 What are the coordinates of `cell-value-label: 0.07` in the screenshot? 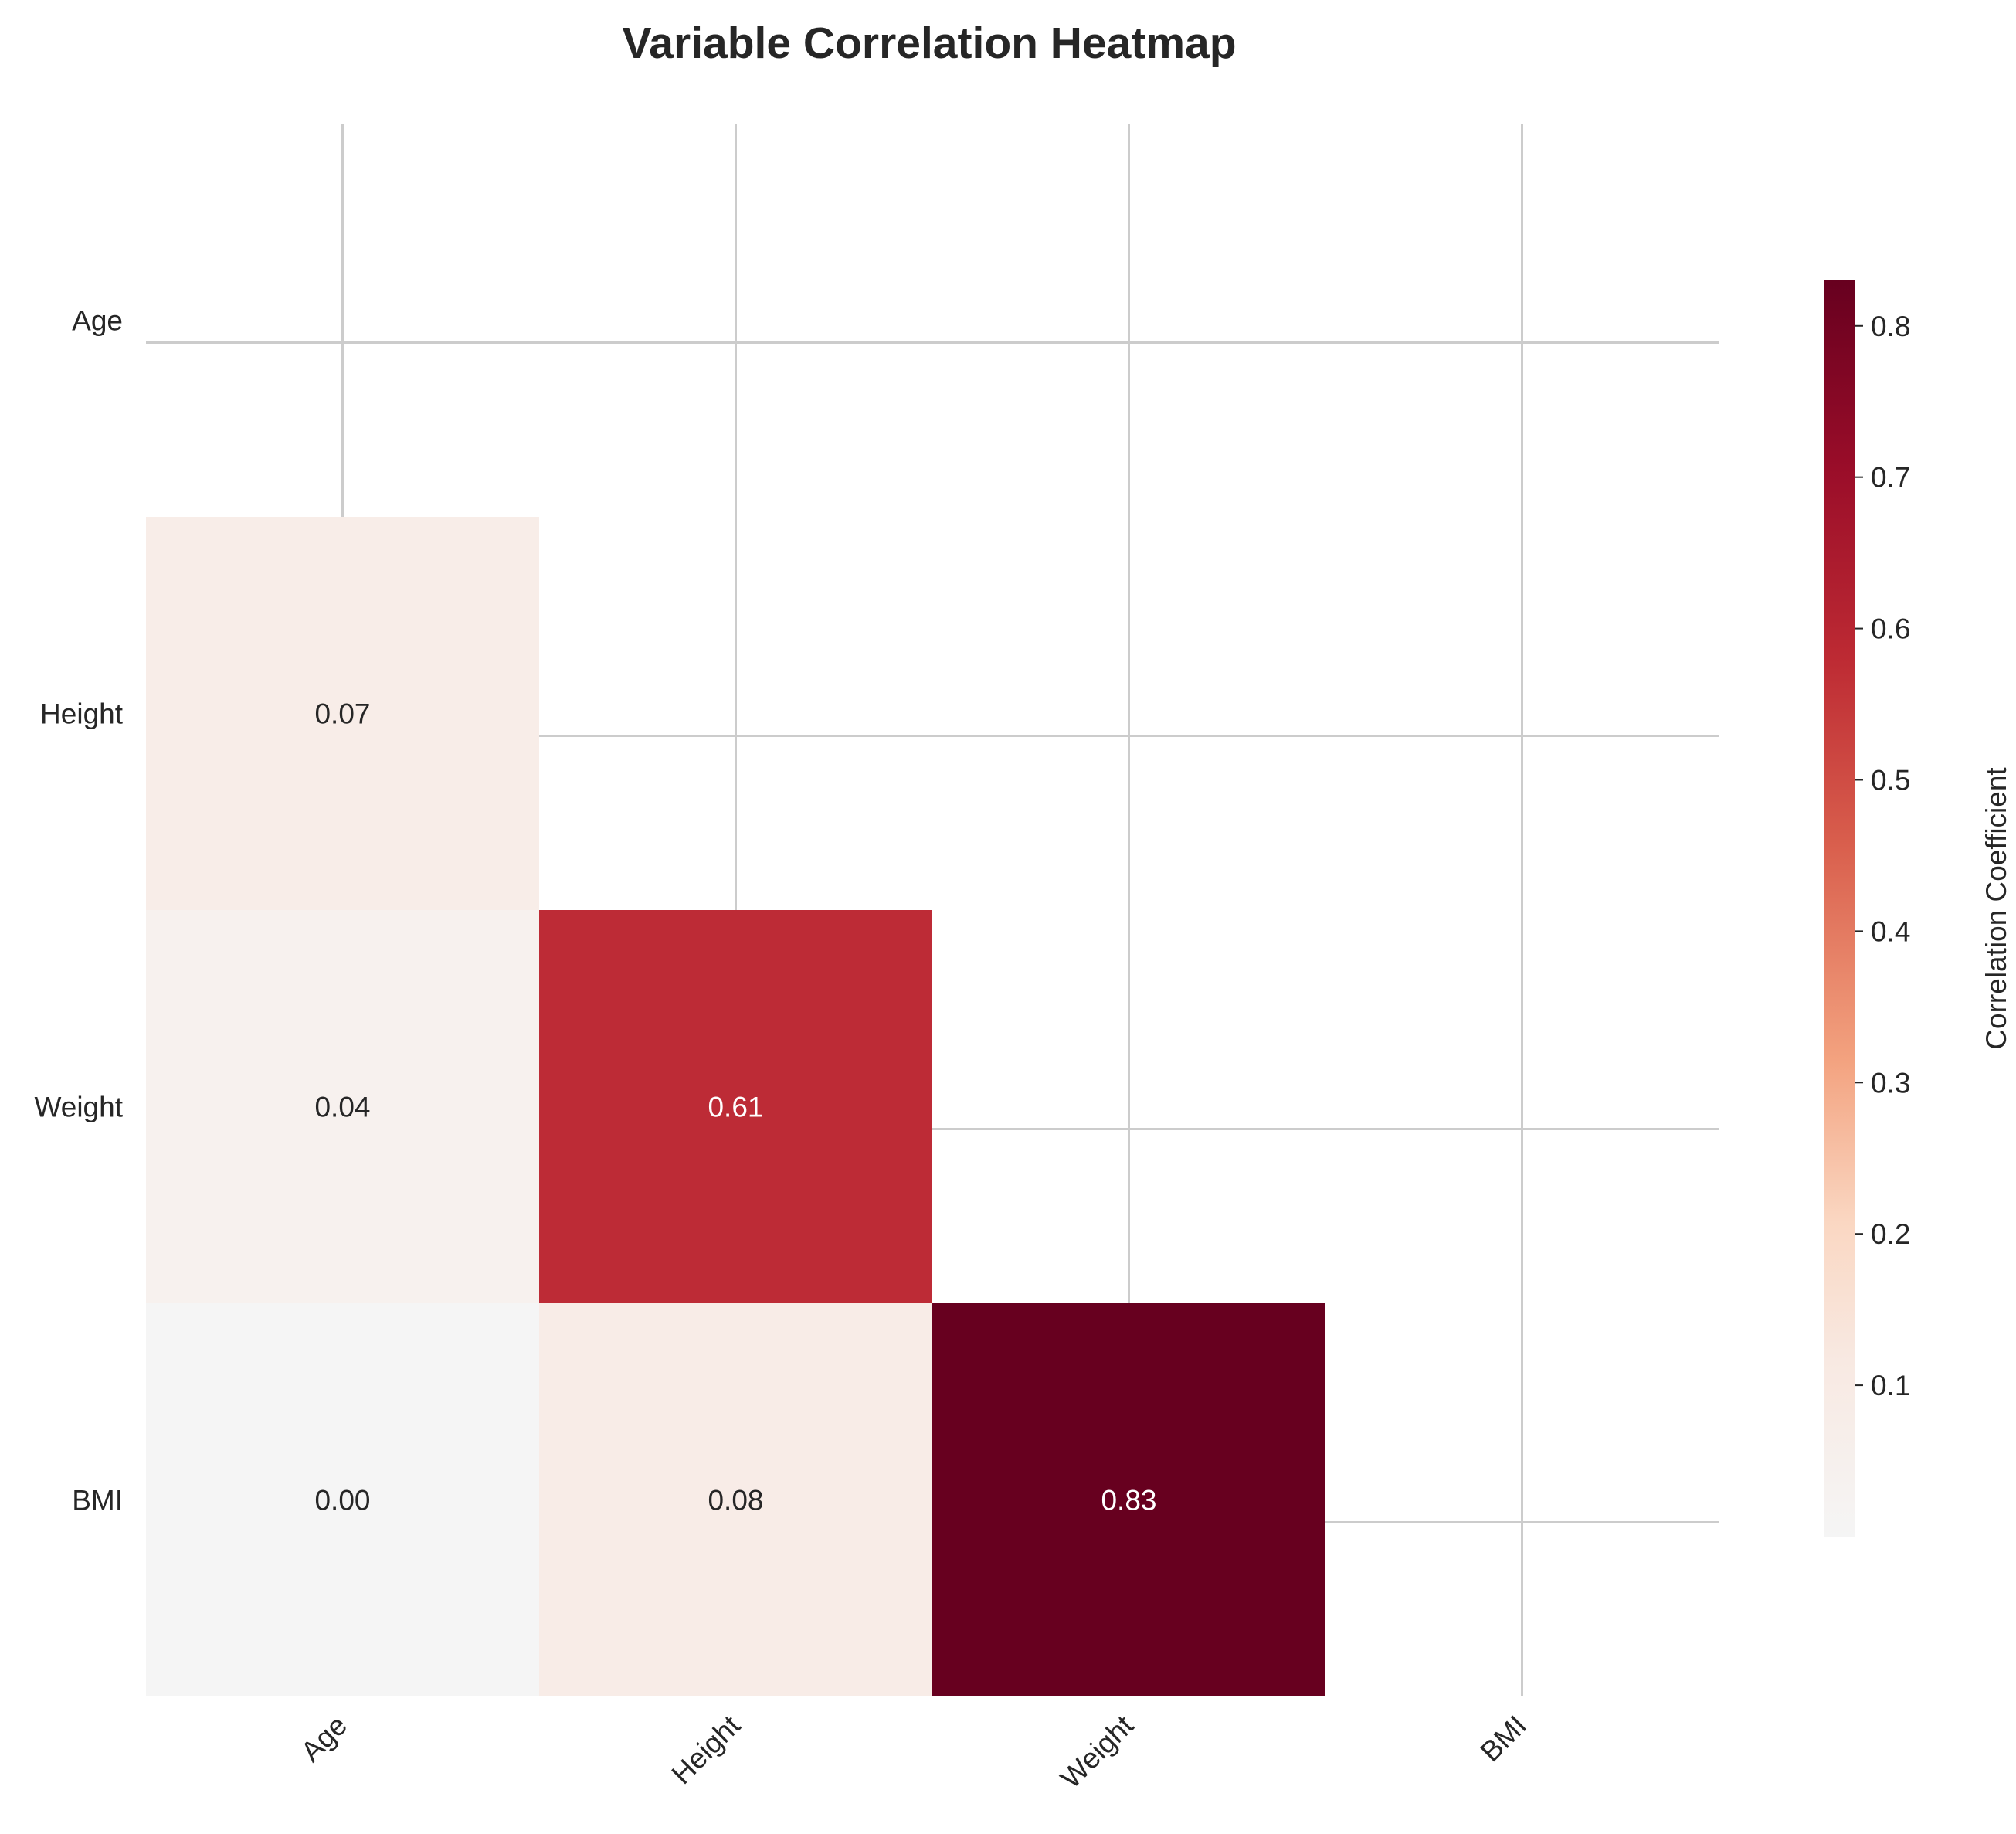 It's located at (342, 714).